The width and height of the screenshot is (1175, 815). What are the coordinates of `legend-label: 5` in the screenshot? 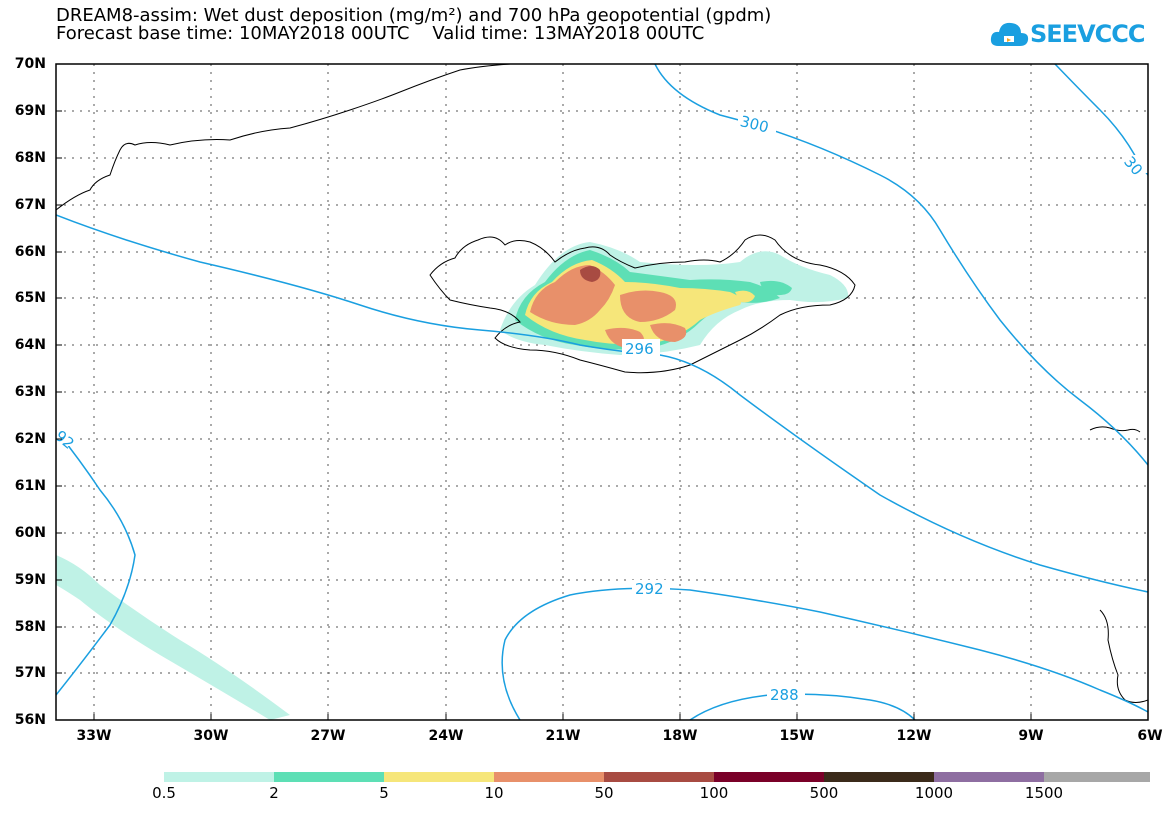 It's located at (384, 793).